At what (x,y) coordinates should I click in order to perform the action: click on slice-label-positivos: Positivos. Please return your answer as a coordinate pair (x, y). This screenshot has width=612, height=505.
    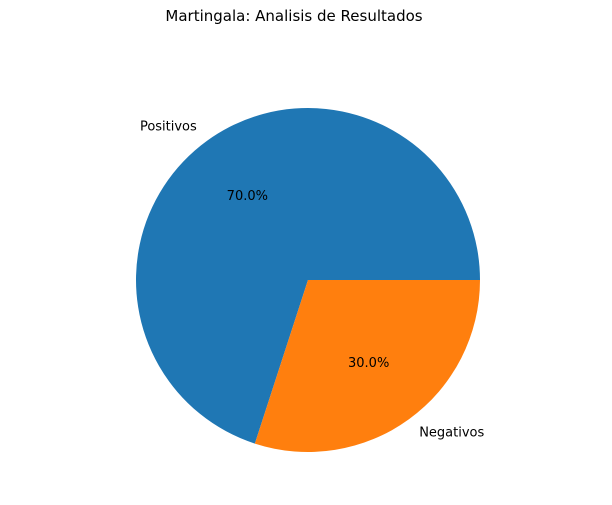
    Looking at the image, I should click on (168, 126).